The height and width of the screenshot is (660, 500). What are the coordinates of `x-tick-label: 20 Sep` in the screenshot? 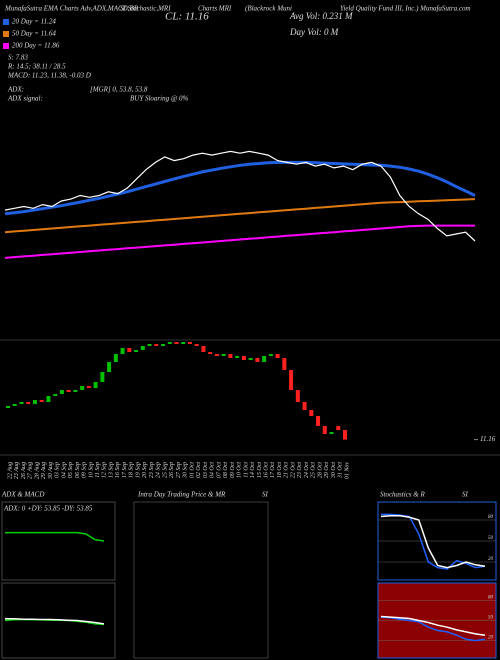 It's located at (145, 470).